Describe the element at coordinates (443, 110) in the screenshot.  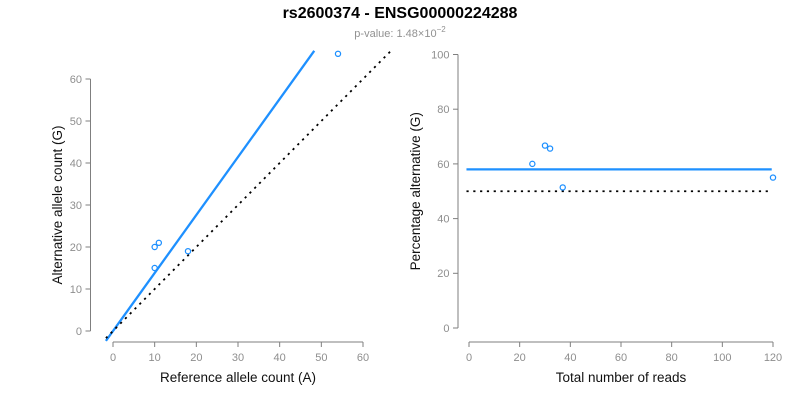
I see `y-tick-label: 80` at that location.